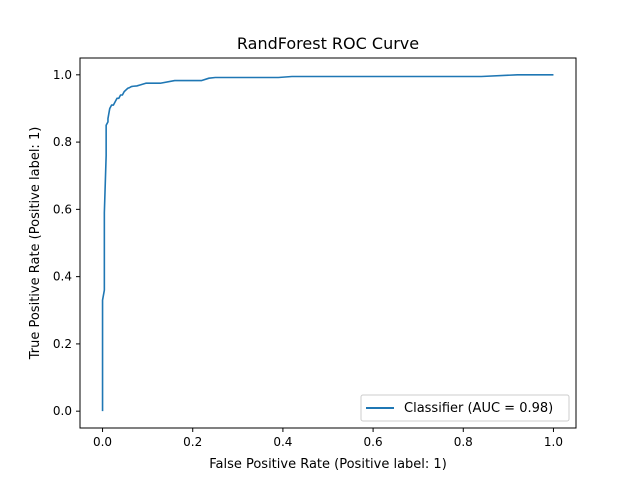  I want to click on x-tick-label: 0.2, so click(192, 442).